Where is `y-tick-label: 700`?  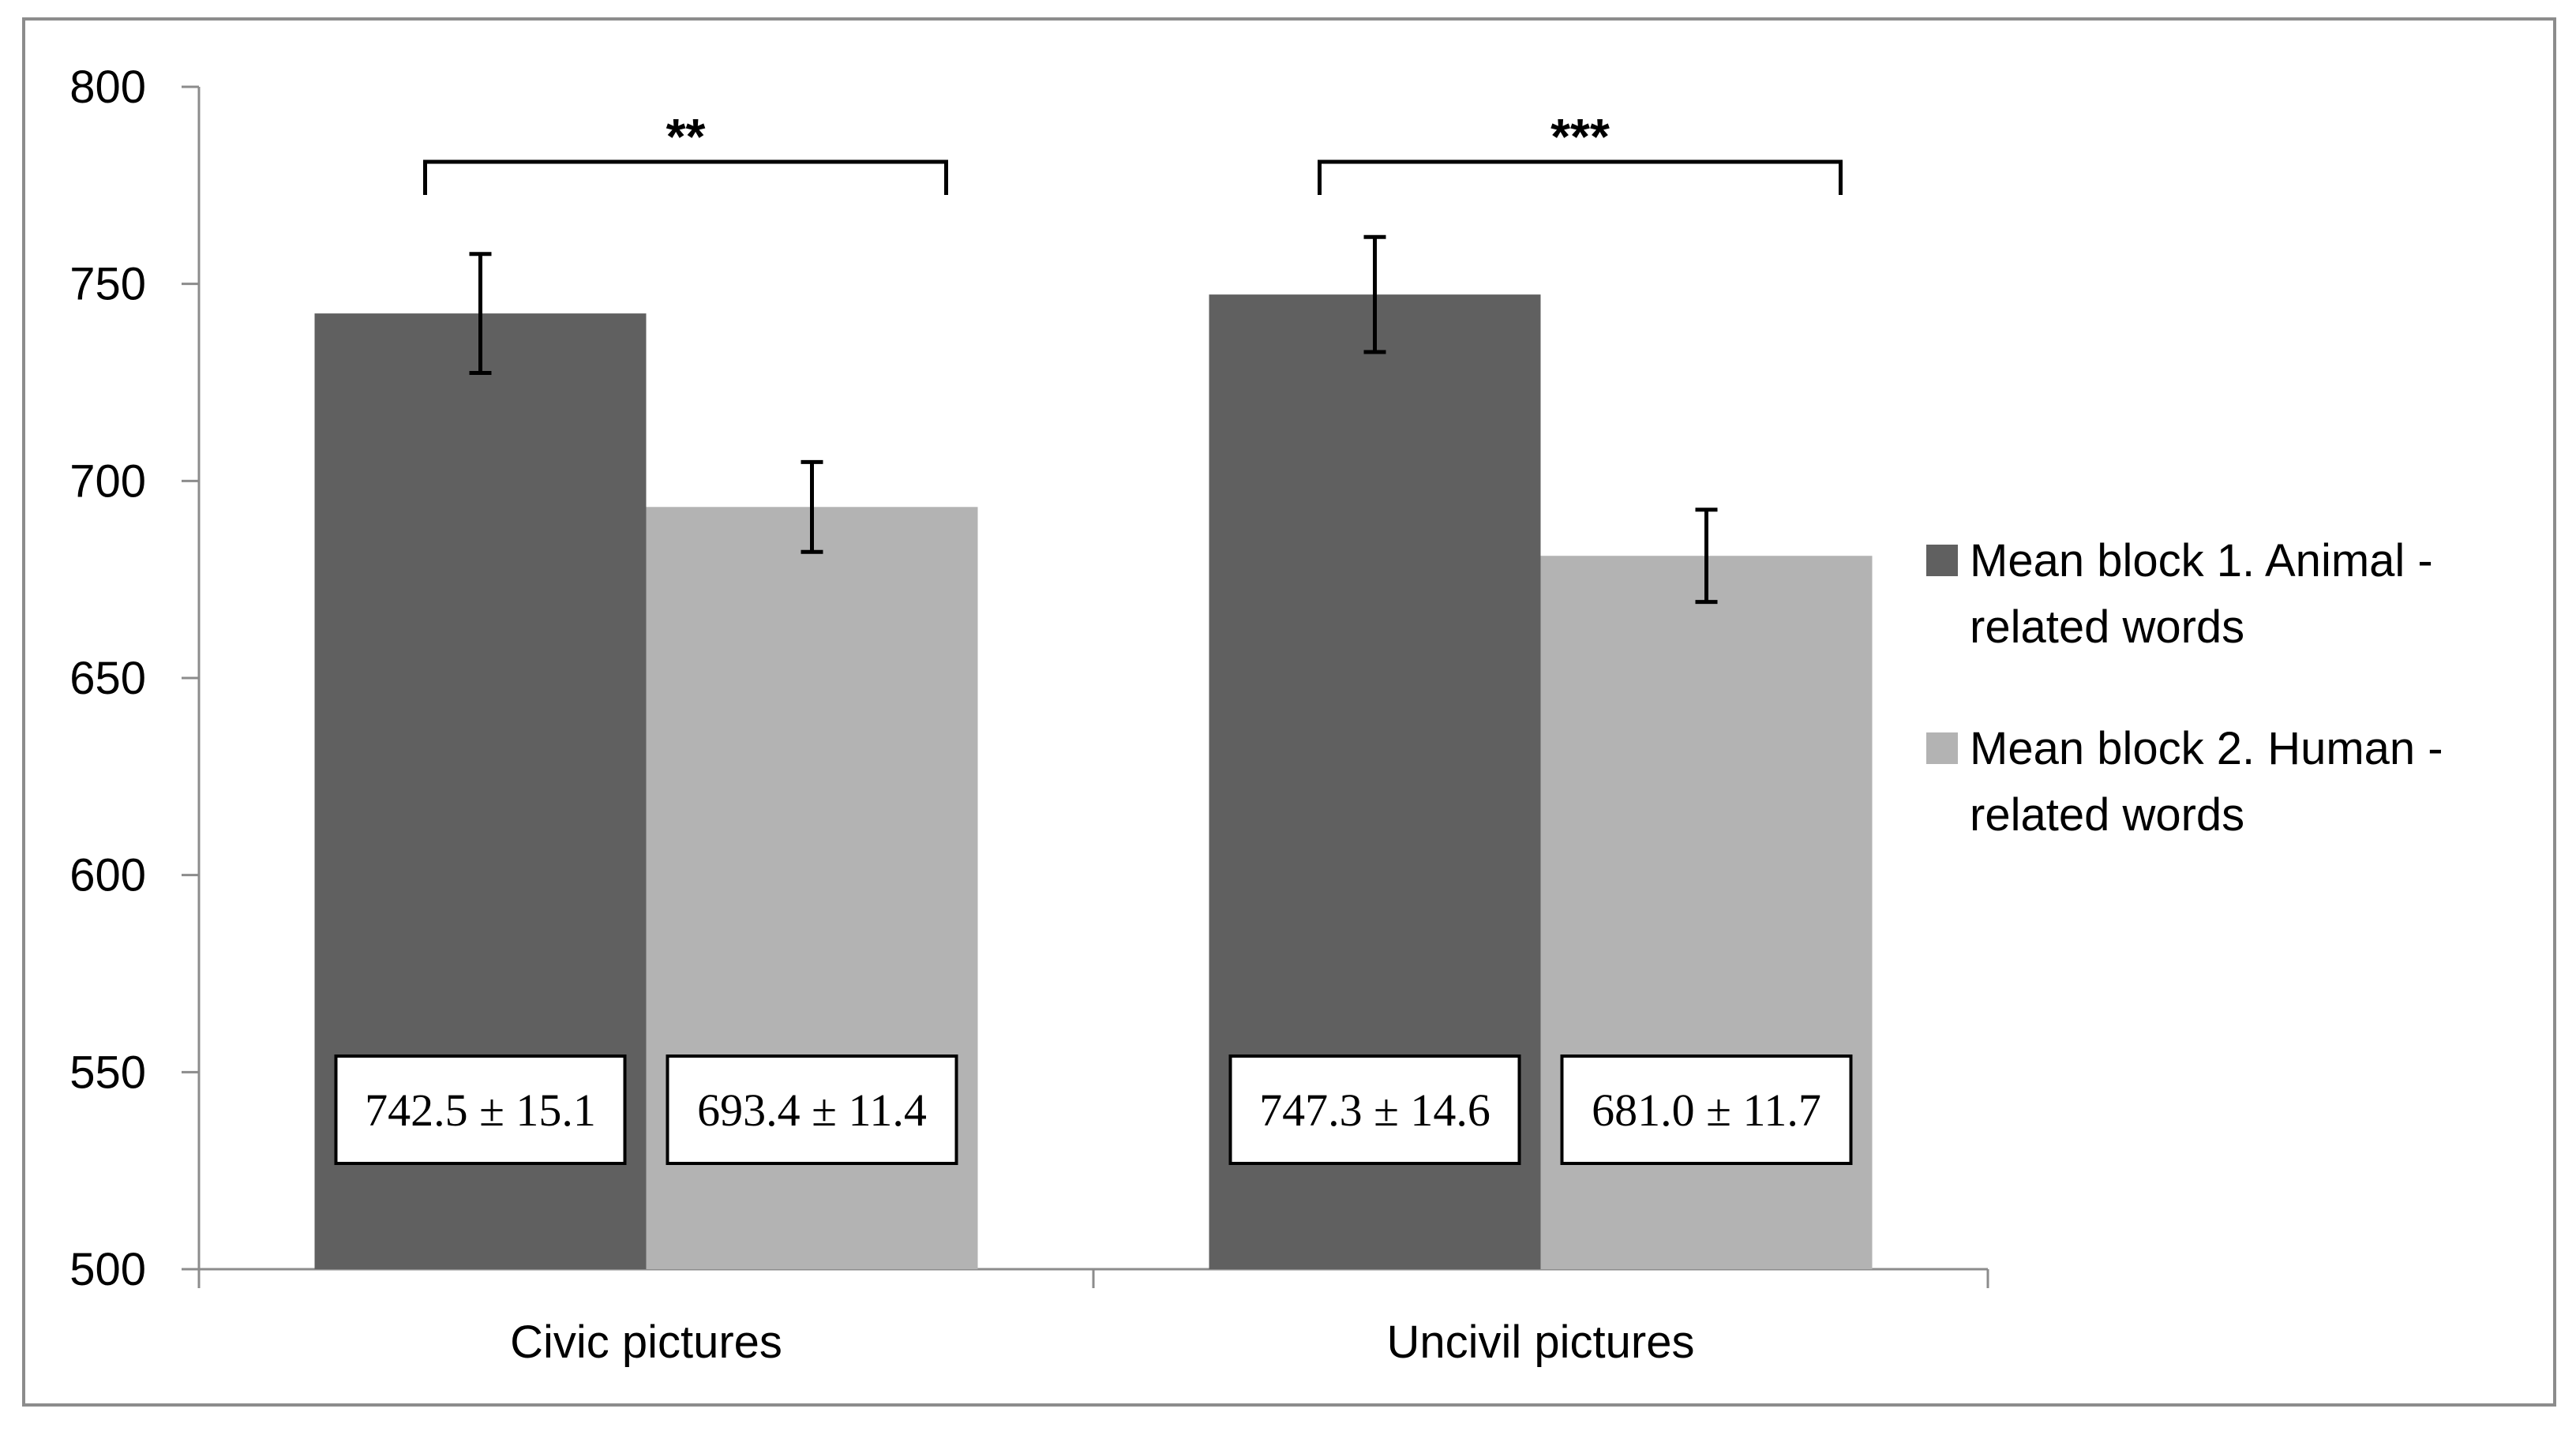 y-tick-label: 700 is located at coordinates (107, 481).